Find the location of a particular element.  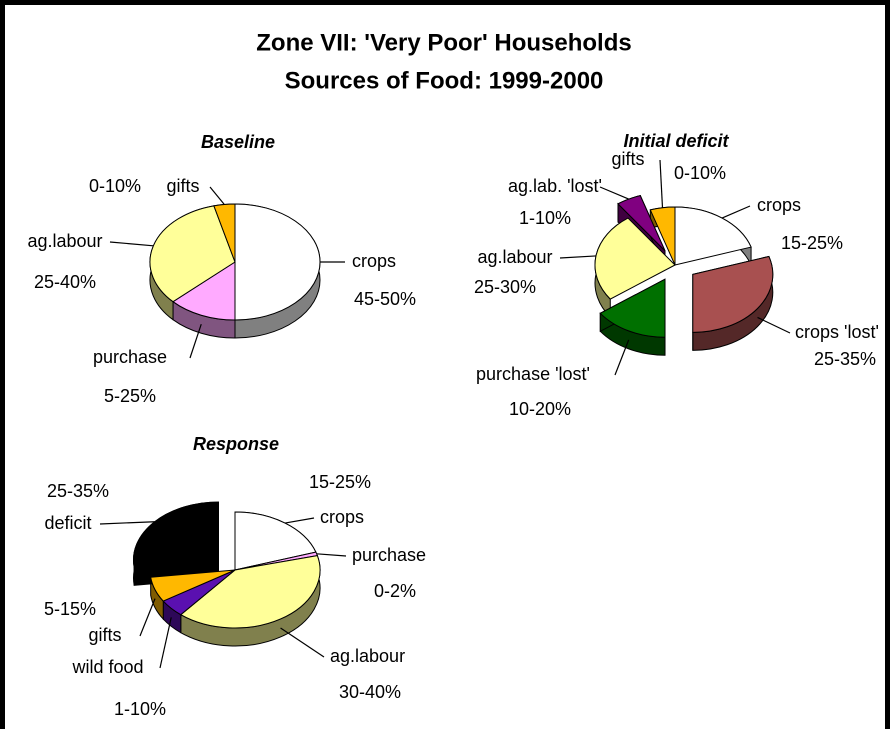

slice-label: ag.lab. 'lost' is located at coordinates (555, 186).